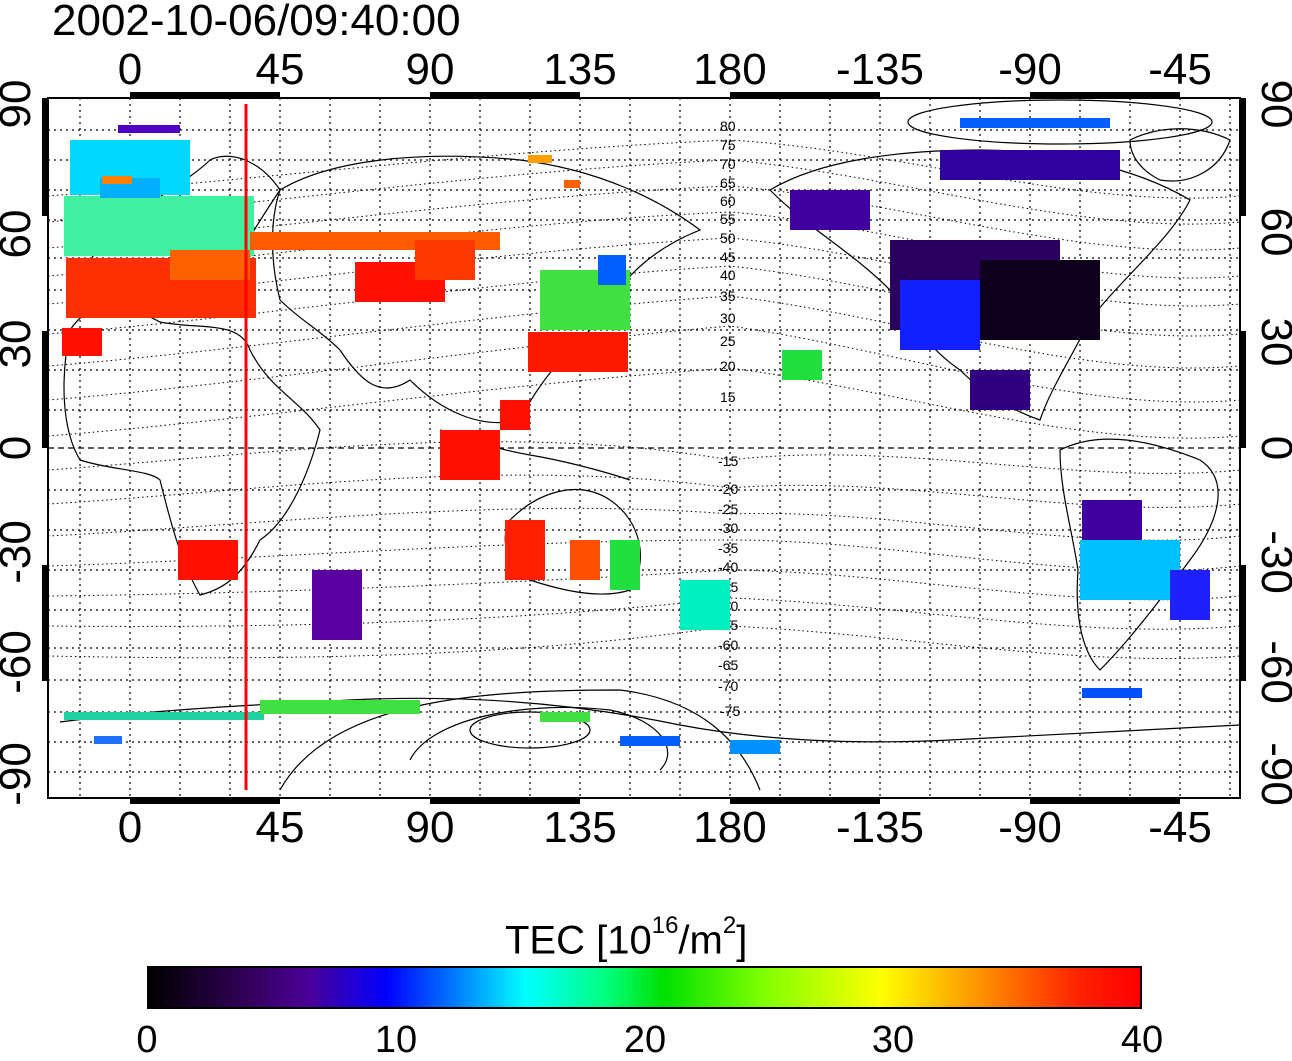 The height and width of the screenshot is (1061, 1292). I want to click on mlat-label: 25, so click(728, 341).